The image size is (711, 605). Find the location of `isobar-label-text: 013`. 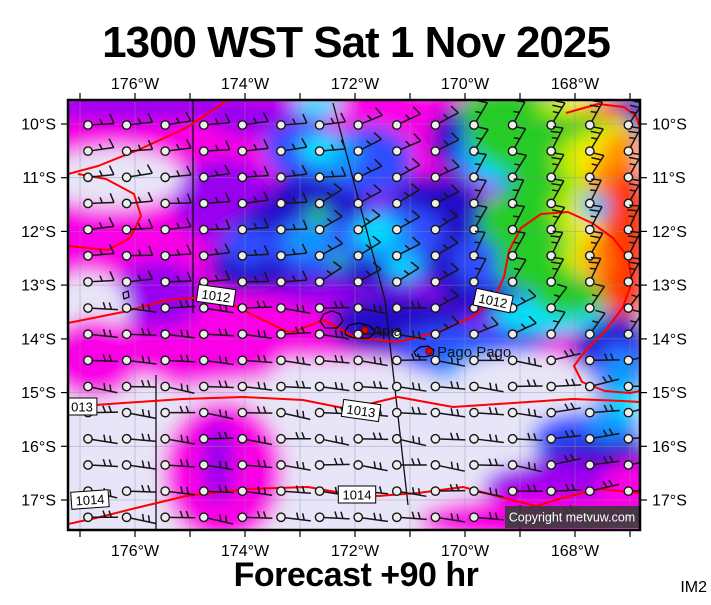

isobar-label-text: 013 is located at coordinates (82, 407).